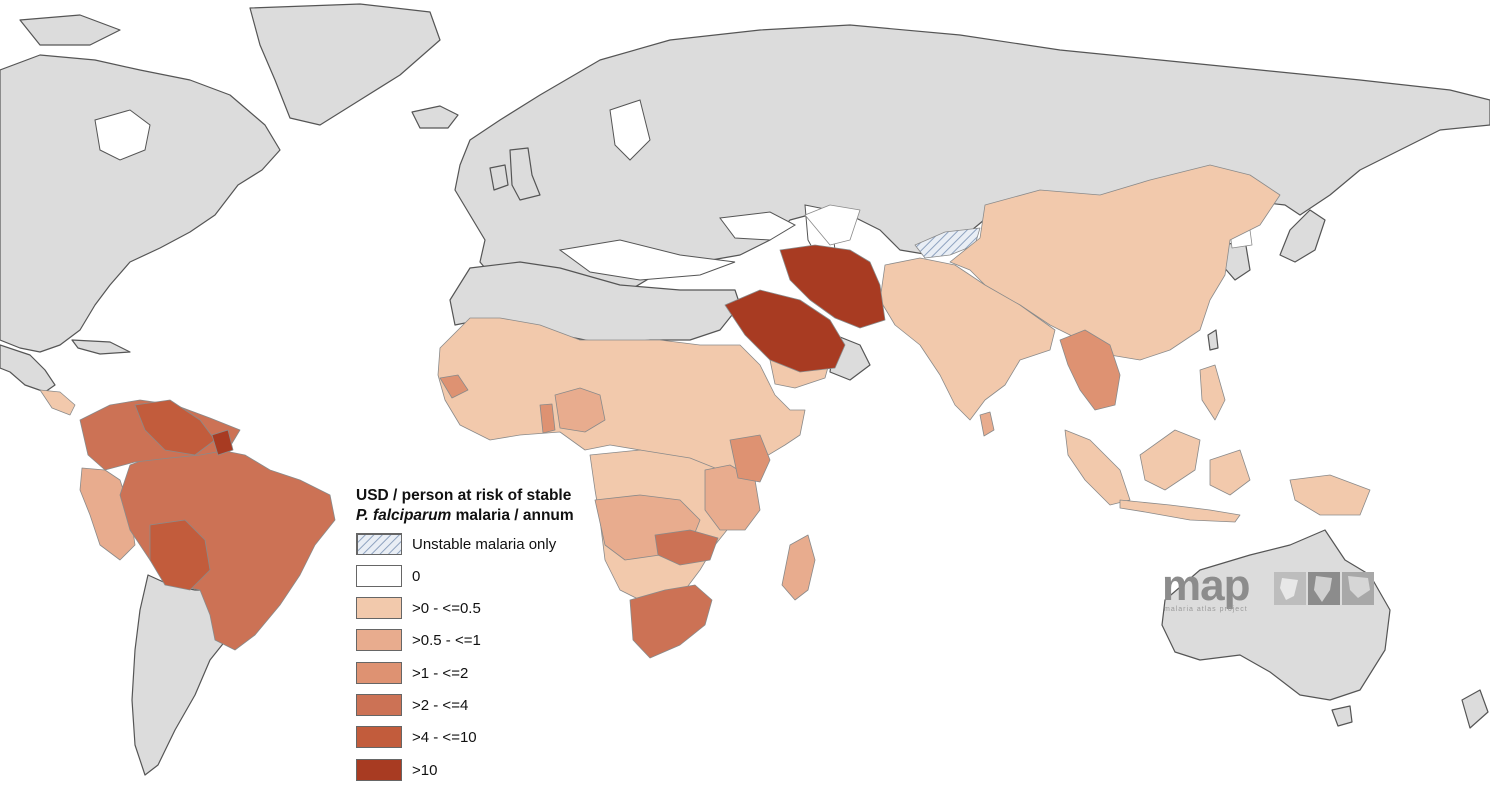 Image resolution: width=1490 pixels, height=800 pixels. What do you see at coordinates (440, 705) in the screenshot?
I see `legend-label: >2 - <=4` at bounding box center [440, 705].